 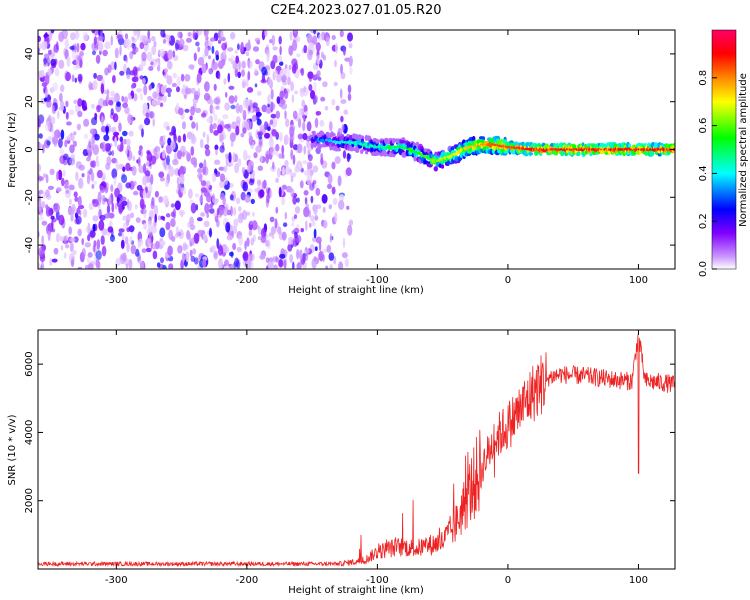 I want to click on x-tick-label: -300, so click(x=116, y=580).